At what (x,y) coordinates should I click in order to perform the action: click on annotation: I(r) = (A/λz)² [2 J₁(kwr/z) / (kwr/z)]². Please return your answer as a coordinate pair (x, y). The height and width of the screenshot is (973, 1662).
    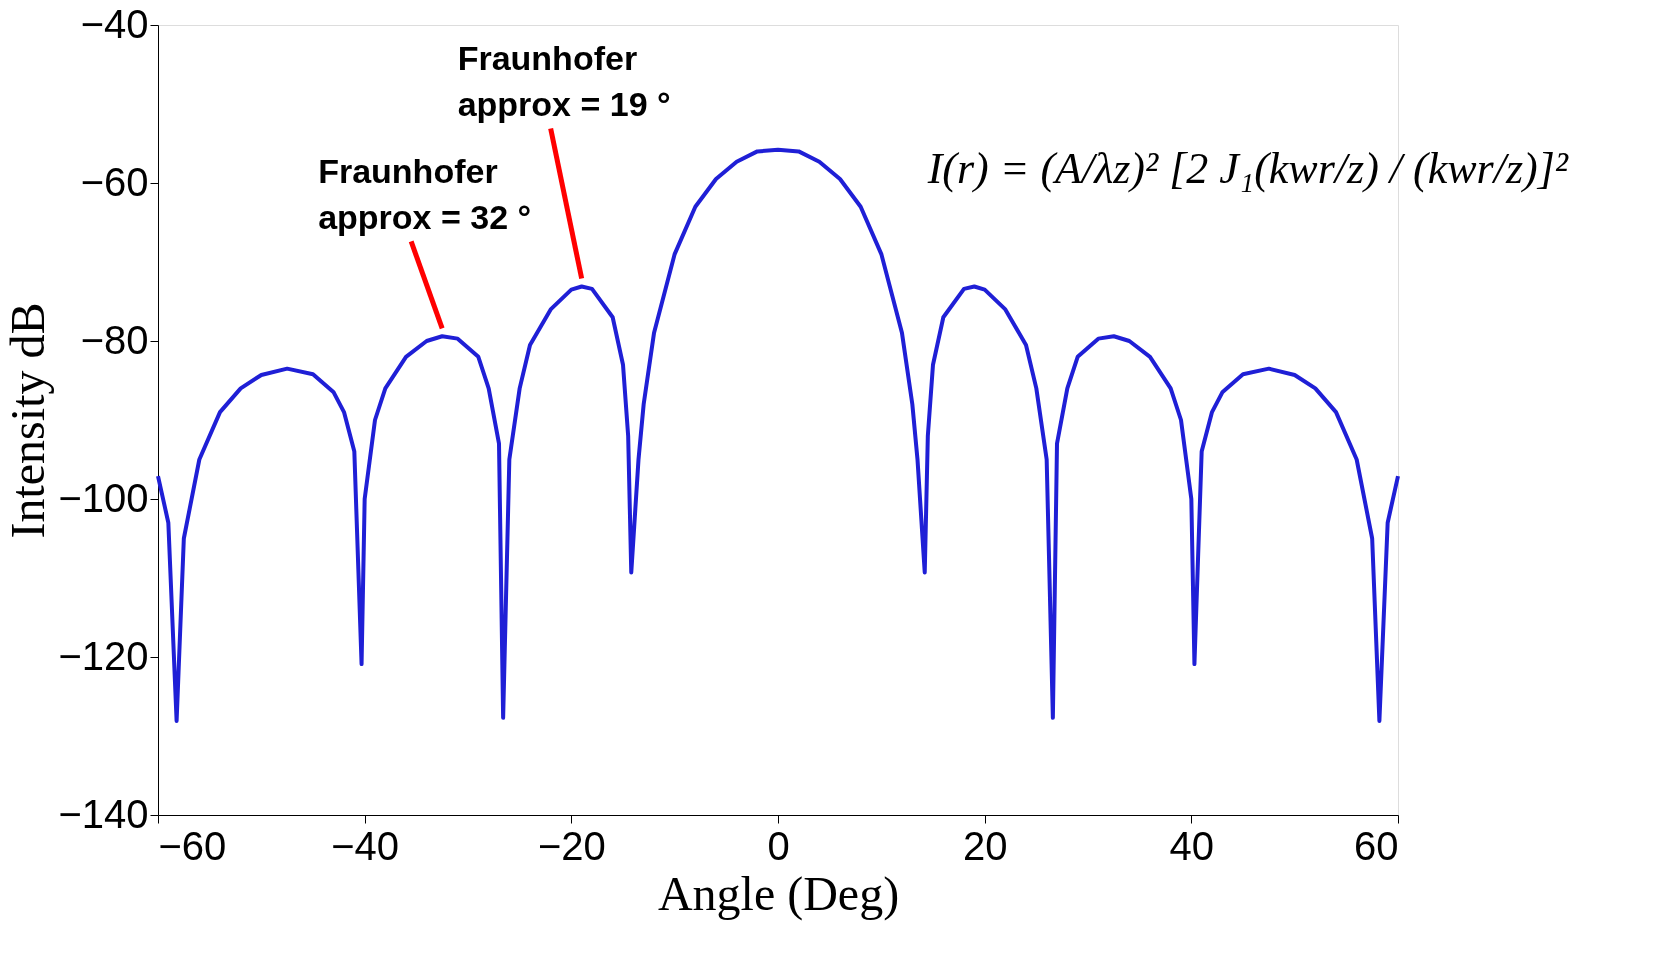
    Looking at the image, I should click on (1247, 168).